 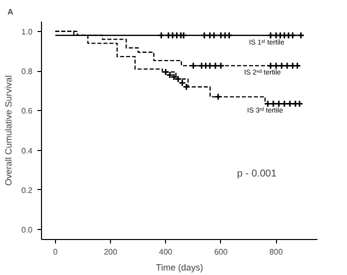 I want to click on y-tick-label: 0.4, so click(x=27, y=151).